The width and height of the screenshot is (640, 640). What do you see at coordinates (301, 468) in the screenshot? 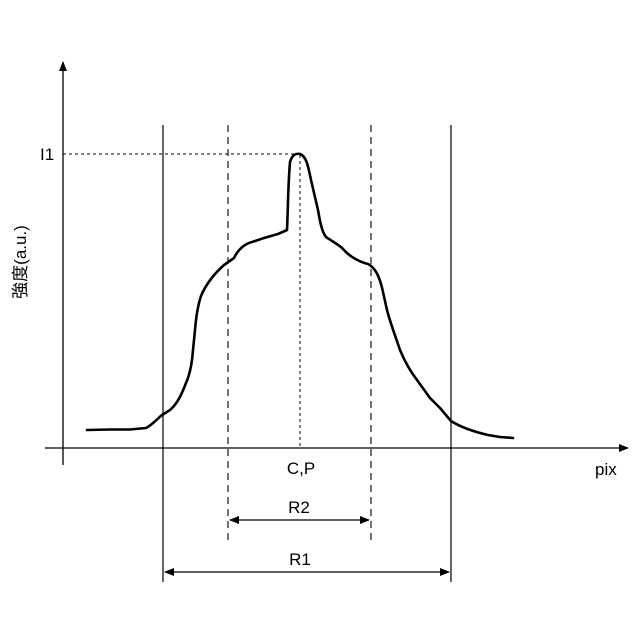
I see `center-label: C,P` at bounding box center [301, 468].